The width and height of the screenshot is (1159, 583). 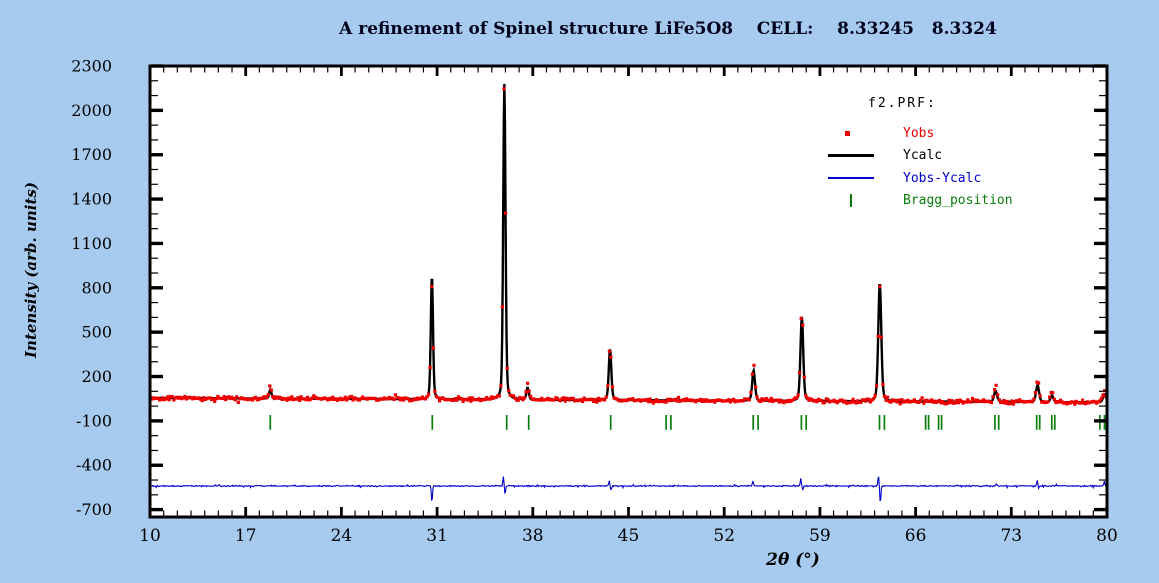 I want to click on x-tick-label: 52, so click(x=724, y=536).